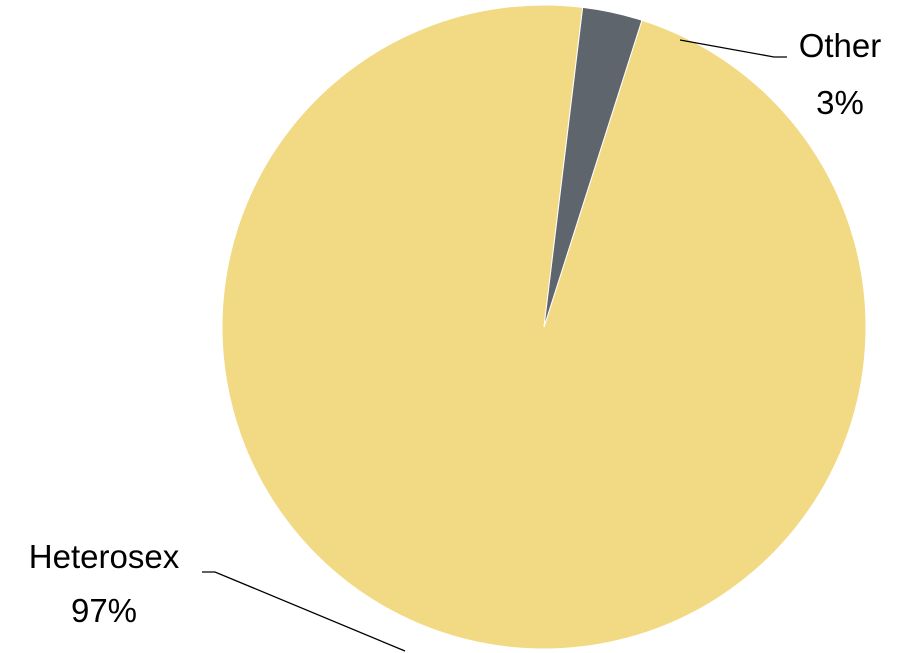  I want to click on slice-label-heterosex: Heterosex, so click(104, 556).